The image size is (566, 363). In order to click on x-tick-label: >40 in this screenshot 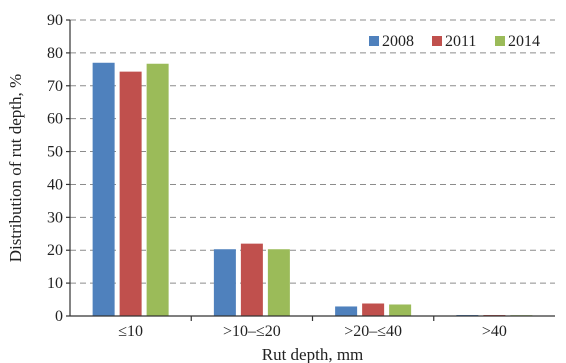, I will do `click(494, 331)`.